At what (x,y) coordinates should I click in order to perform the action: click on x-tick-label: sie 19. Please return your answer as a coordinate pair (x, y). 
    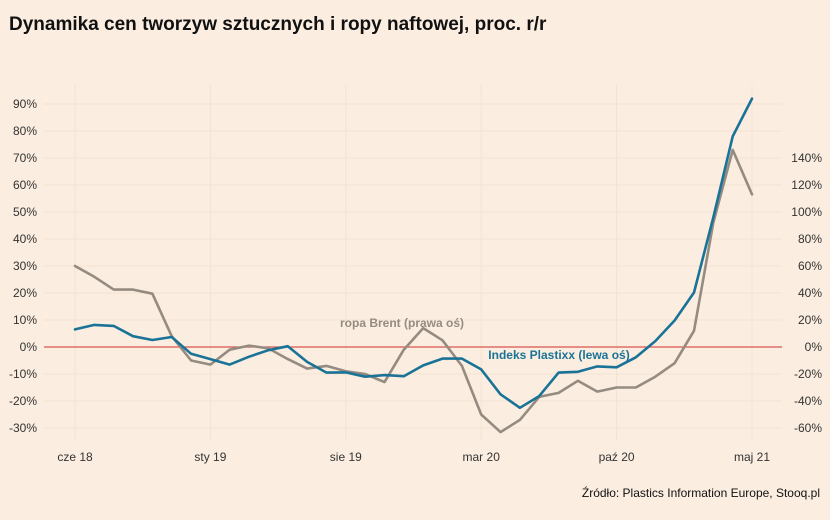
    Looking at the image, I should click on (346, 457).